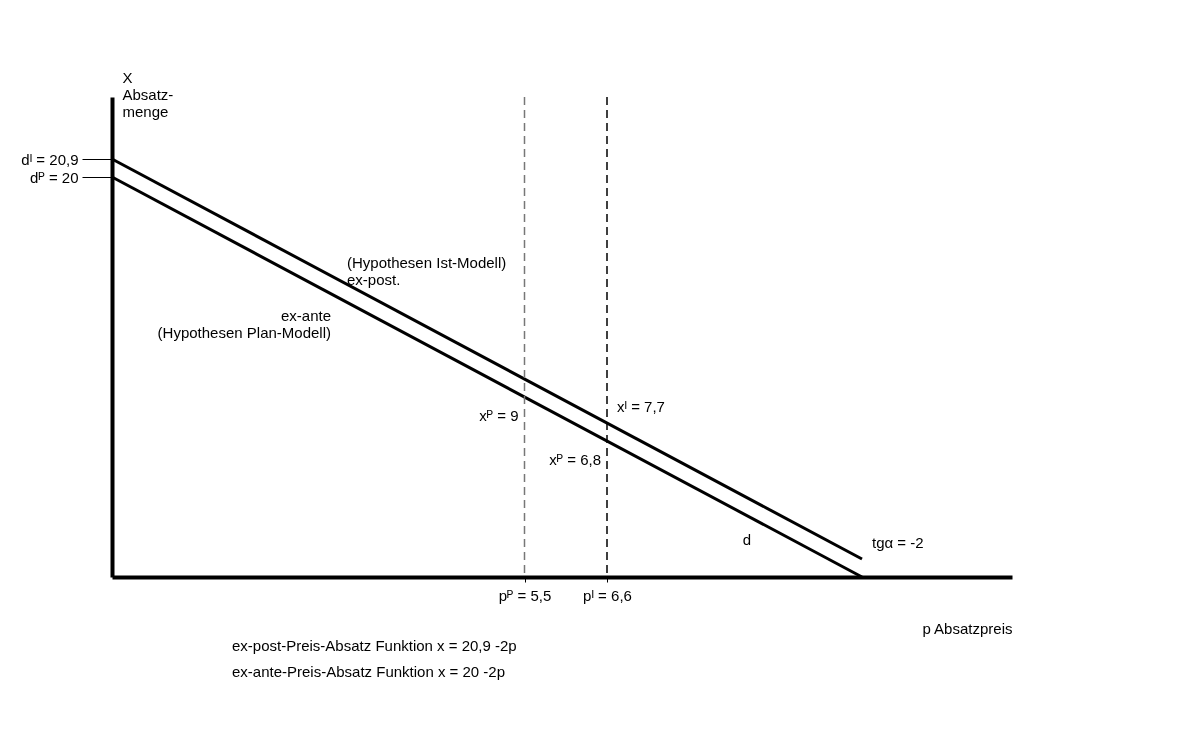 The image size is (1179, 749). I want to click on y-axis-title: X Absatz- menge, so click(148, 94).